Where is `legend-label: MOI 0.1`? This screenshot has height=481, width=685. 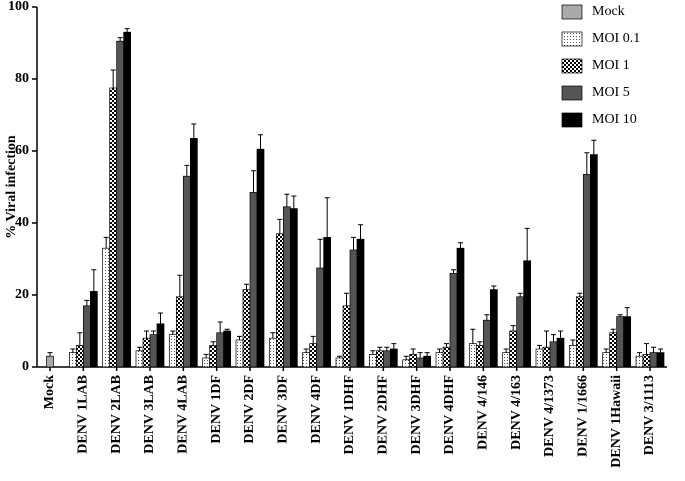
legend-label: MOI 0.1 is located at coordinates (616, 38).